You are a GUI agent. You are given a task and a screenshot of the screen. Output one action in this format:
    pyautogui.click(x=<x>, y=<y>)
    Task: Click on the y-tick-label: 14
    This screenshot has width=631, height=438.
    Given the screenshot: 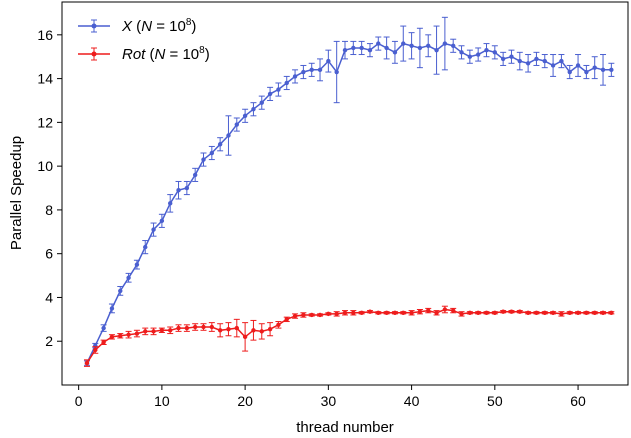 What is the action you would take?
    pyautogui.click(x=45, y=79)
    